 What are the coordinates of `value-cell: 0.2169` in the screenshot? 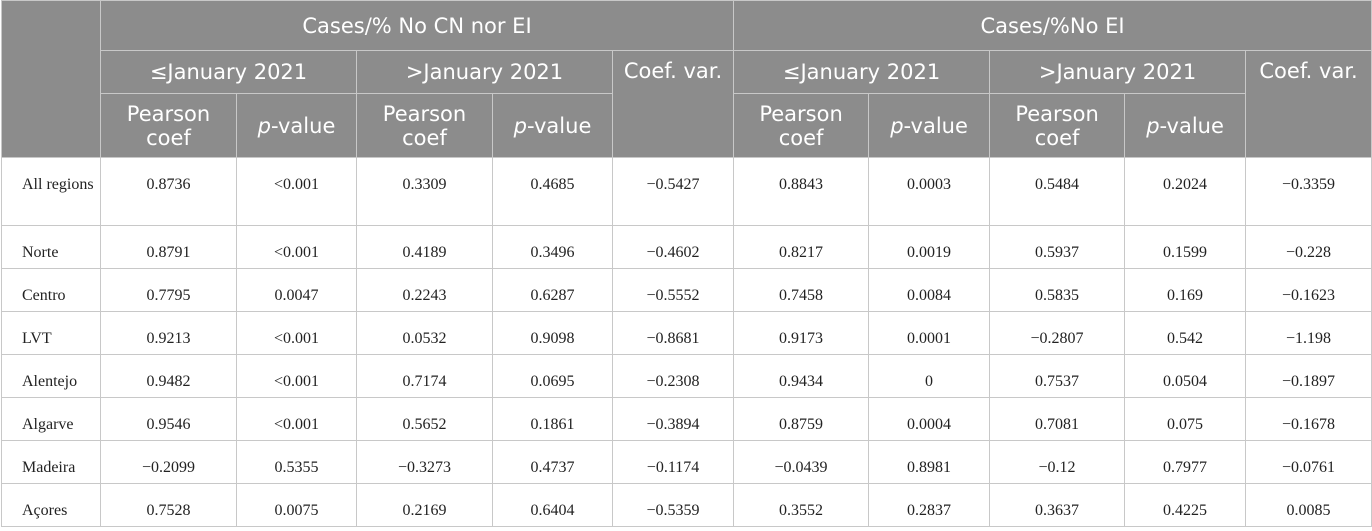 It's located at (424, 505).